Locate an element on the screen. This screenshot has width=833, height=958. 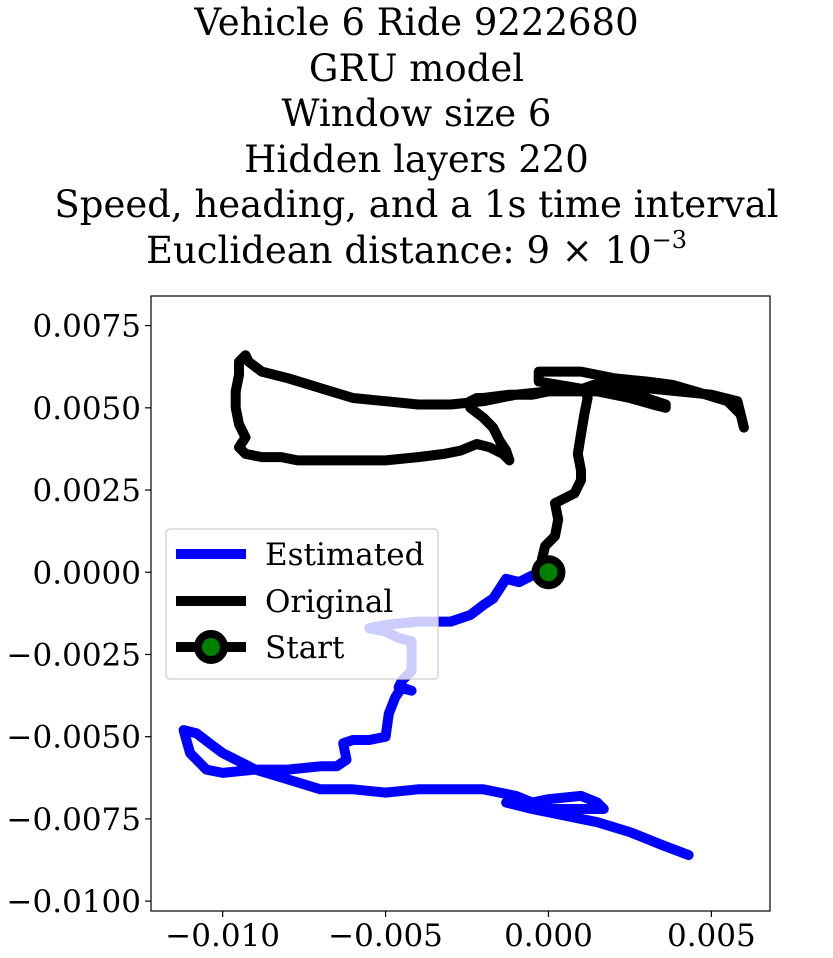
y-tick-label: −0.0025 is located at coordinates (74, 655).